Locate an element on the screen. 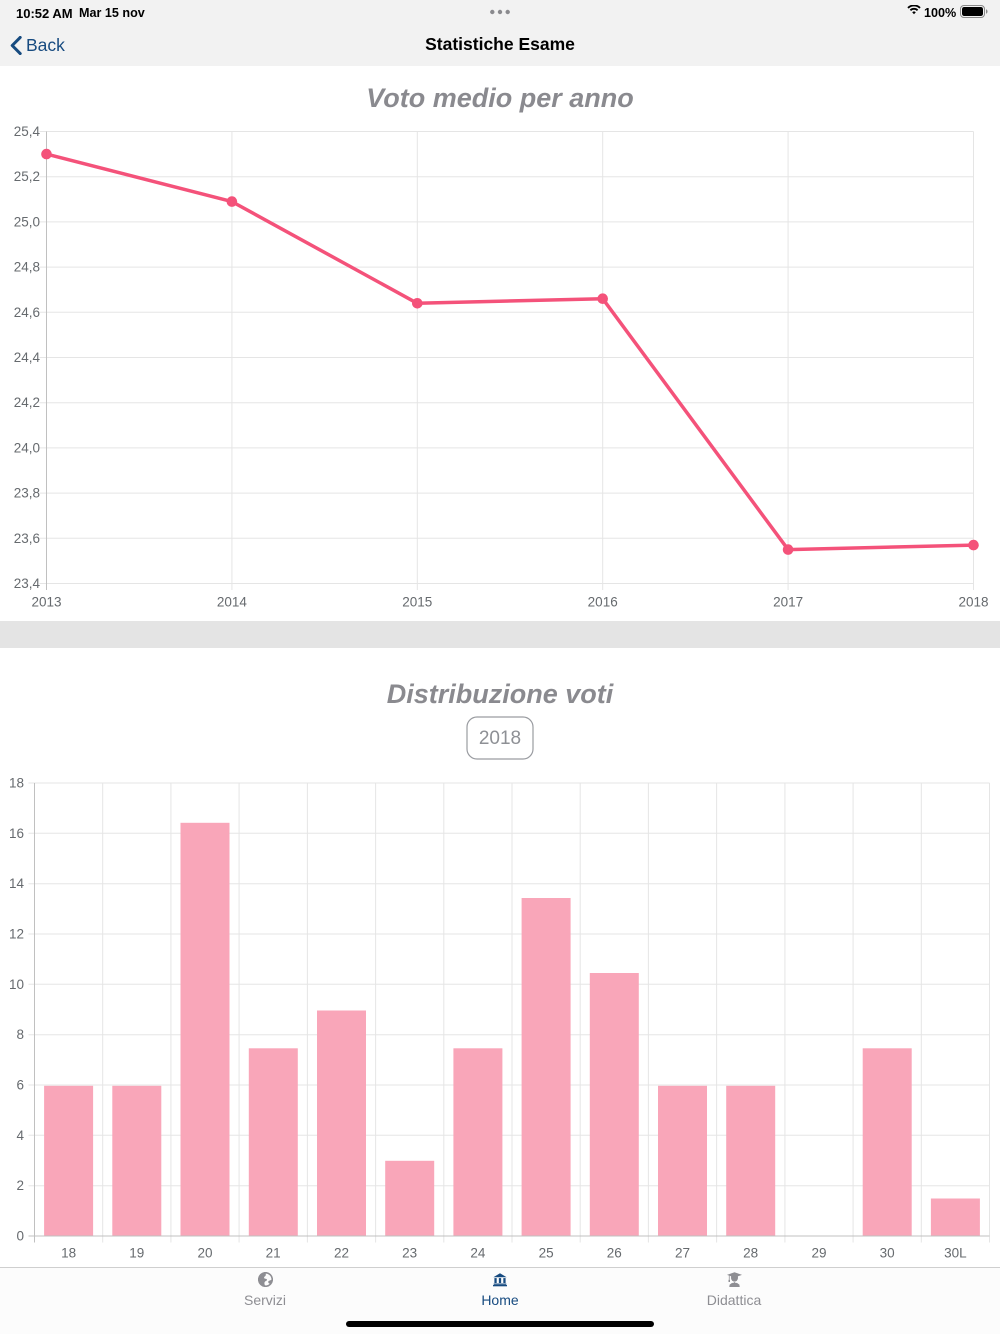  svg-text: 8 is located at coordinates (20, 1034).